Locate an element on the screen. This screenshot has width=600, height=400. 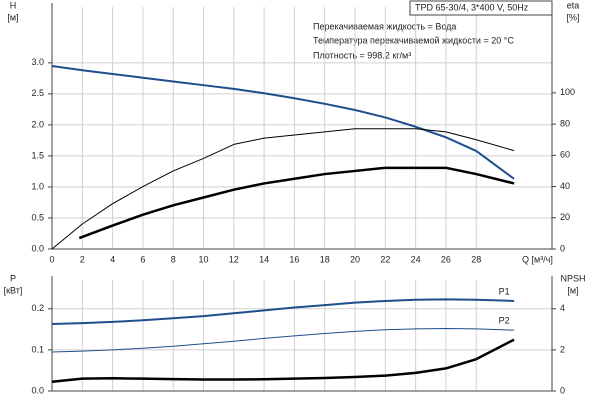
y2-axis-unit: [%] is located at coordinates (572, 17).